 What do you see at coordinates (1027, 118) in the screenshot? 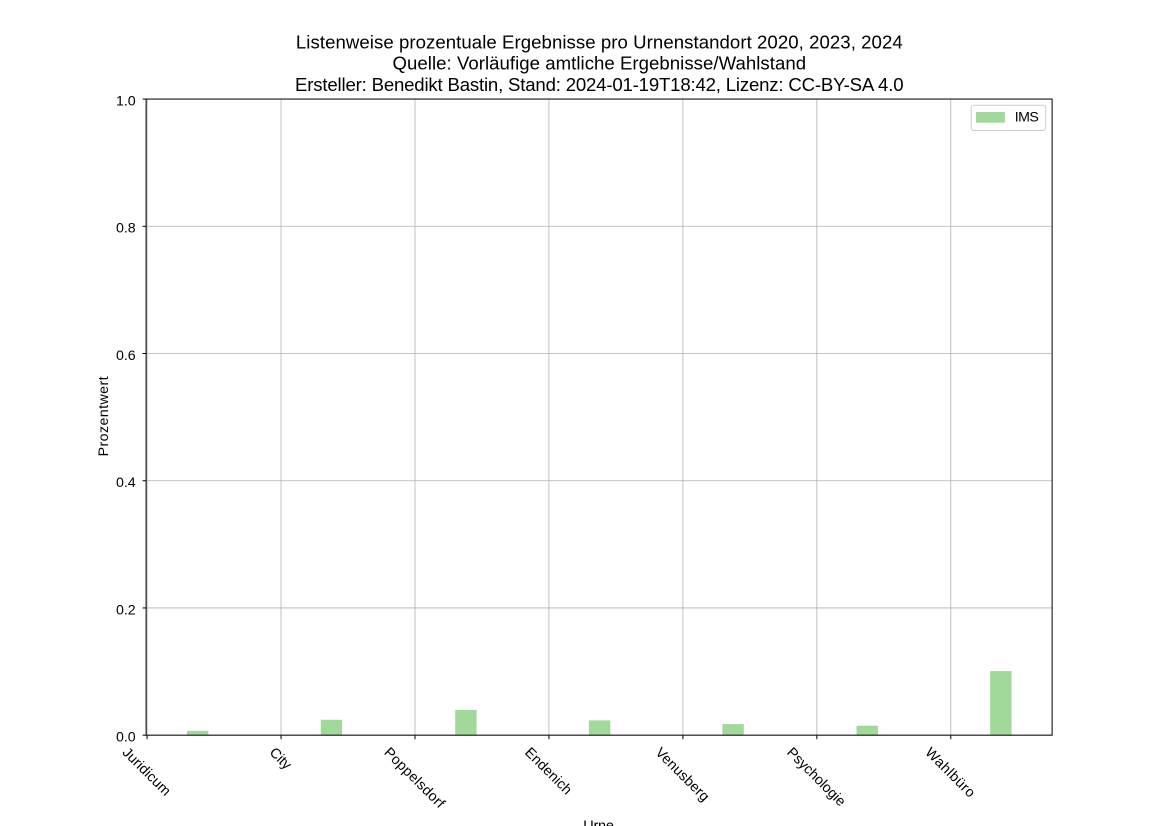
I see `svg-text: IMS` at bounding box center [1027, 118].